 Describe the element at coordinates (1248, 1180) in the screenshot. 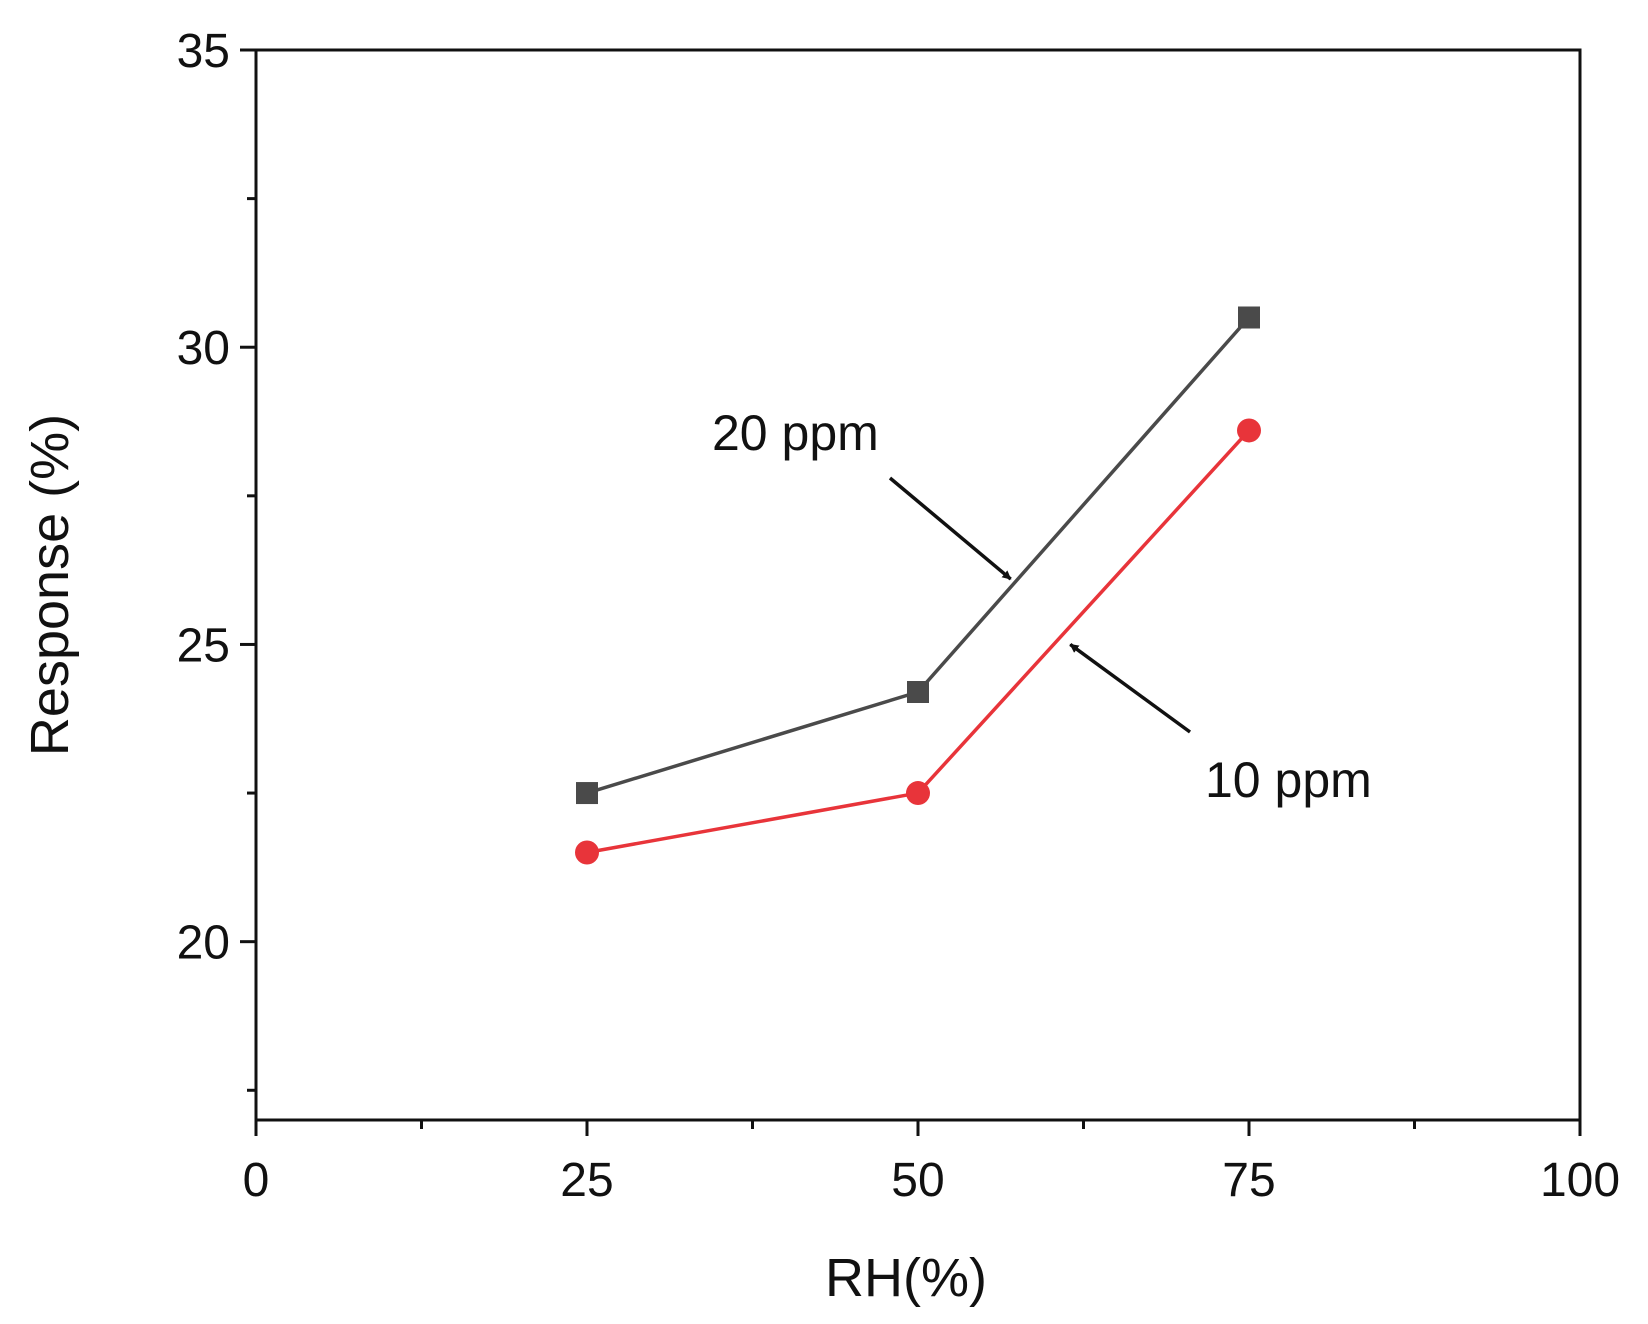

I see `x-tick-label: 75` at that location.